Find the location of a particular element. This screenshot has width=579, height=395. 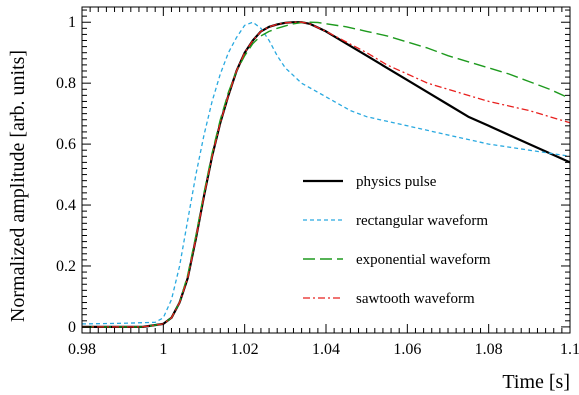

x-tick-label: 1.08 is located at coordinates (489, 349).